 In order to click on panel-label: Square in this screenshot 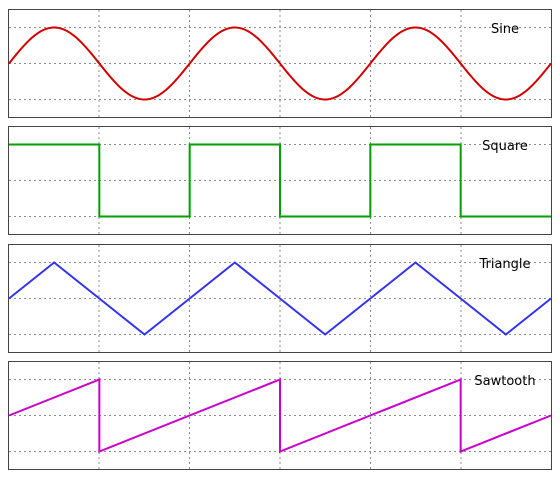, I will do `click(505, 146)`.